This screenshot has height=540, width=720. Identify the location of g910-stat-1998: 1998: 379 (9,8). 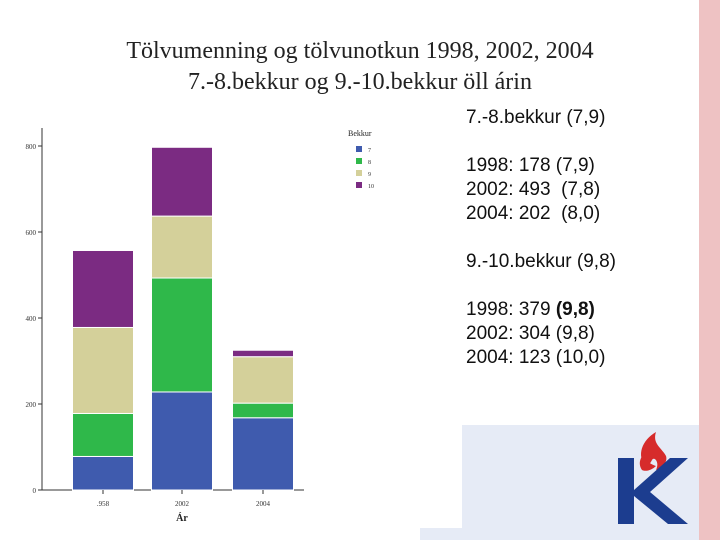
(541, 310).